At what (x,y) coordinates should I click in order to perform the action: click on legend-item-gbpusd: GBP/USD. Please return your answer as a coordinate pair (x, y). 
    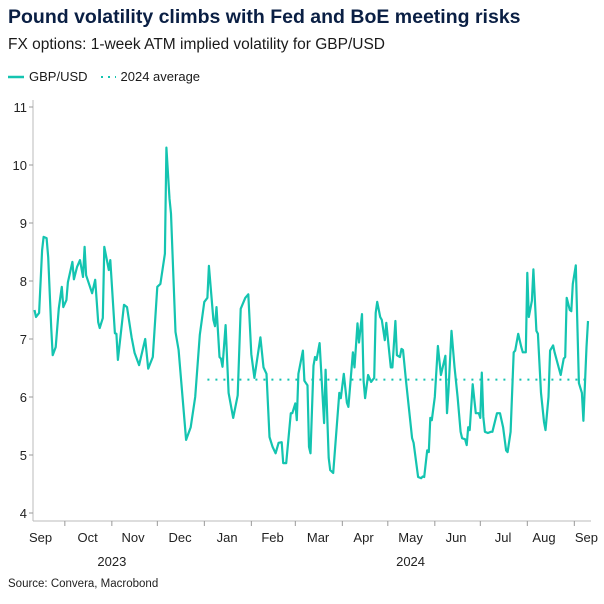
    Looking at the image, I should click on (48, 76).